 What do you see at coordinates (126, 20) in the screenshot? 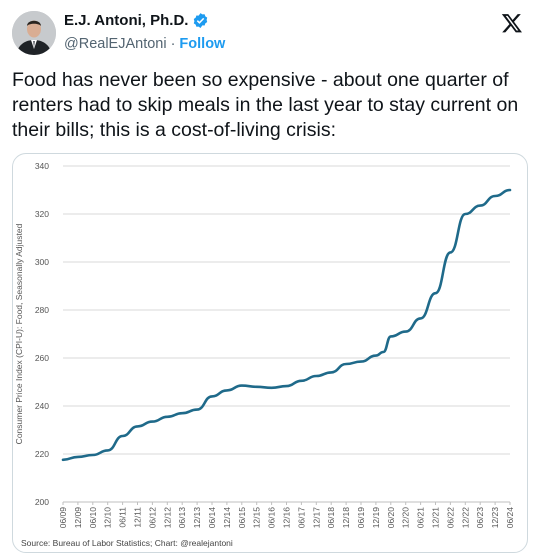
I see `author-name: E.J. Antoni, Ph.D.` at bounding box center [126, 20].